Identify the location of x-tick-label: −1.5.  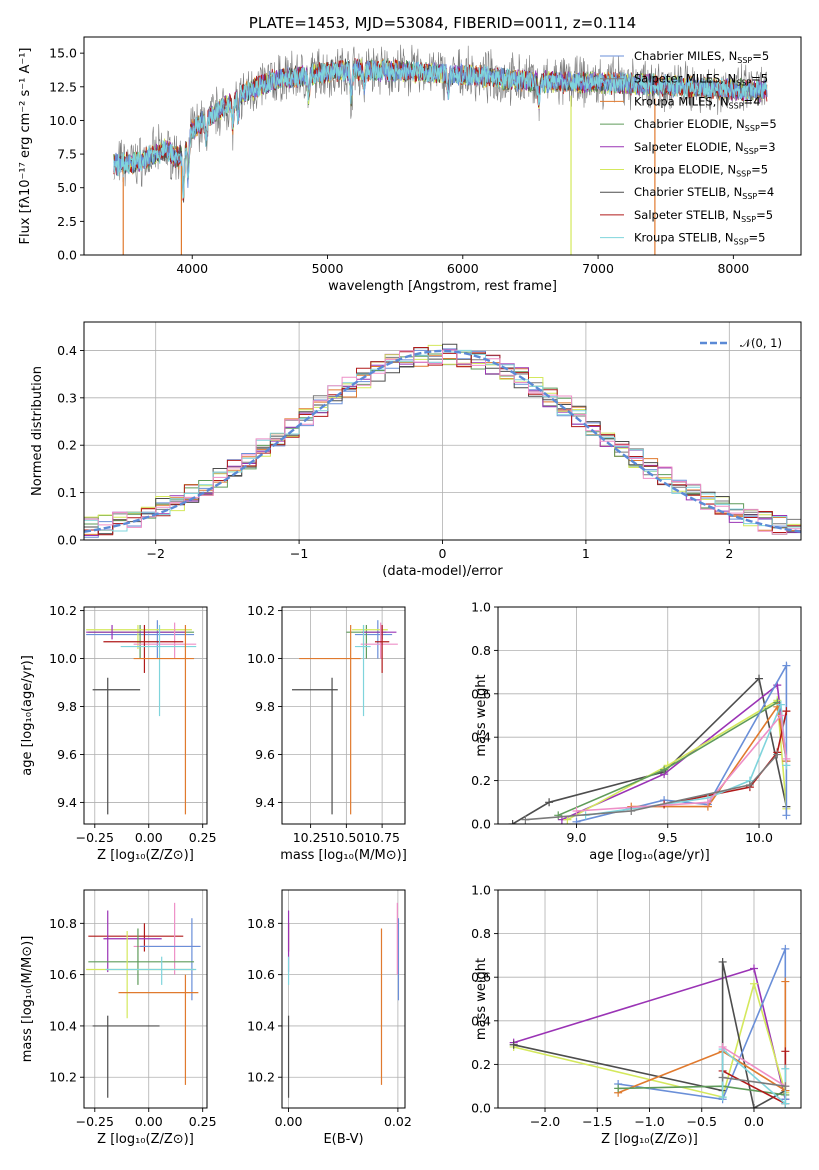
(597, 1121).